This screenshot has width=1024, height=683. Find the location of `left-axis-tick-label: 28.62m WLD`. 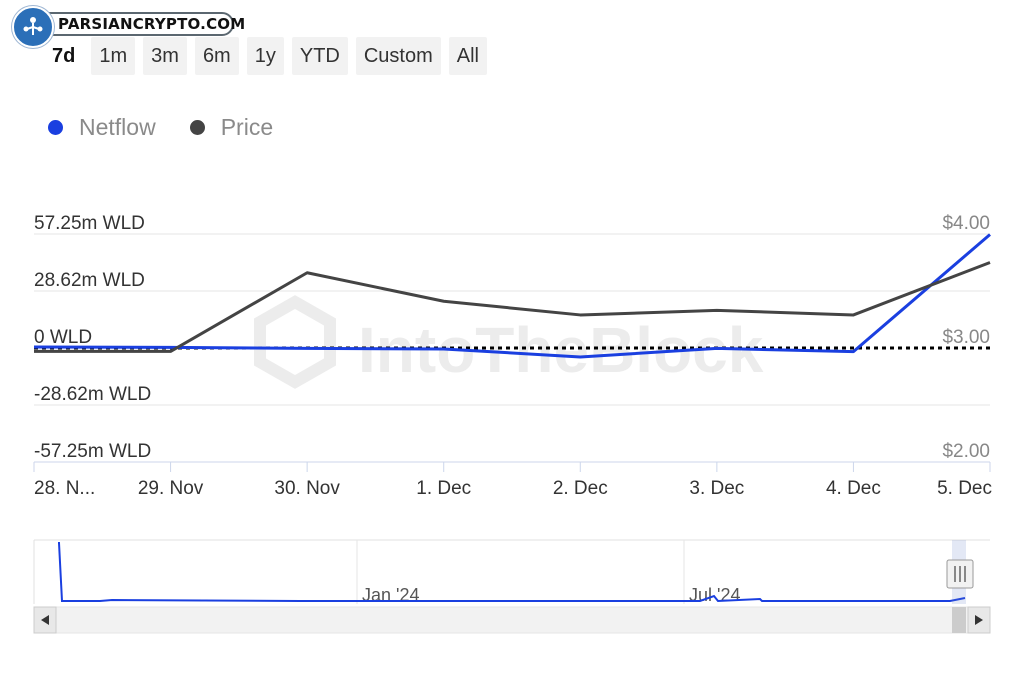

left-axis-tick-label: 28.62m WLD is located at coordinates (89, 280).